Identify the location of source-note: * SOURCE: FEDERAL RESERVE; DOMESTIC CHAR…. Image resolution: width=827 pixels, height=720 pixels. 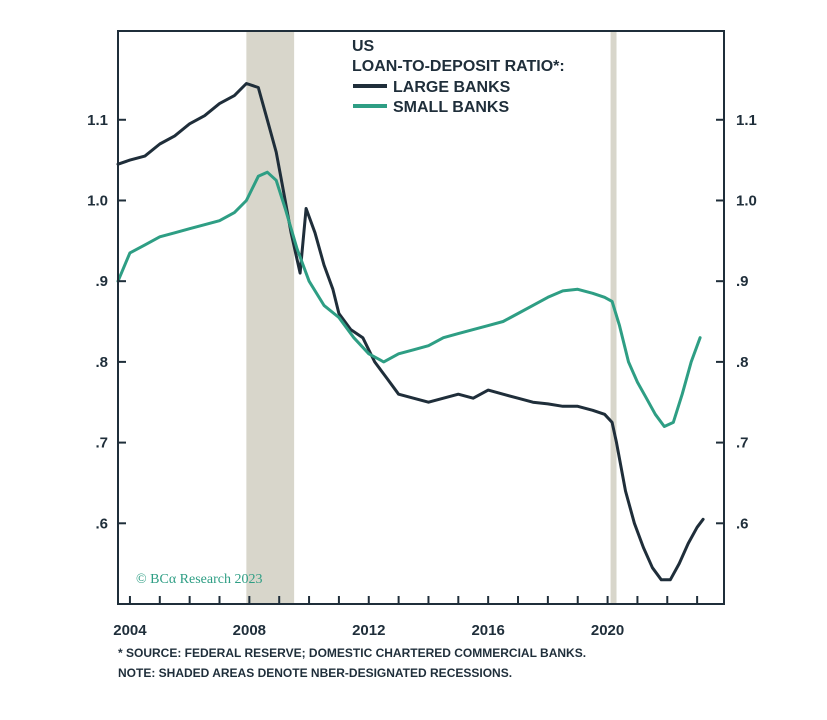
(352, 653).